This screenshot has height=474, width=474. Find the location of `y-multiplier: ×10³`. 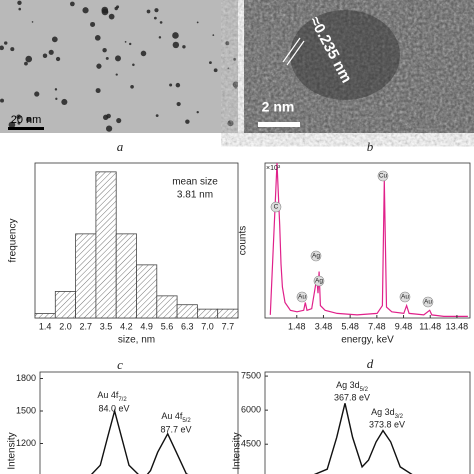

y-multiplier: ×10³ is located at coordinates (273, 168).